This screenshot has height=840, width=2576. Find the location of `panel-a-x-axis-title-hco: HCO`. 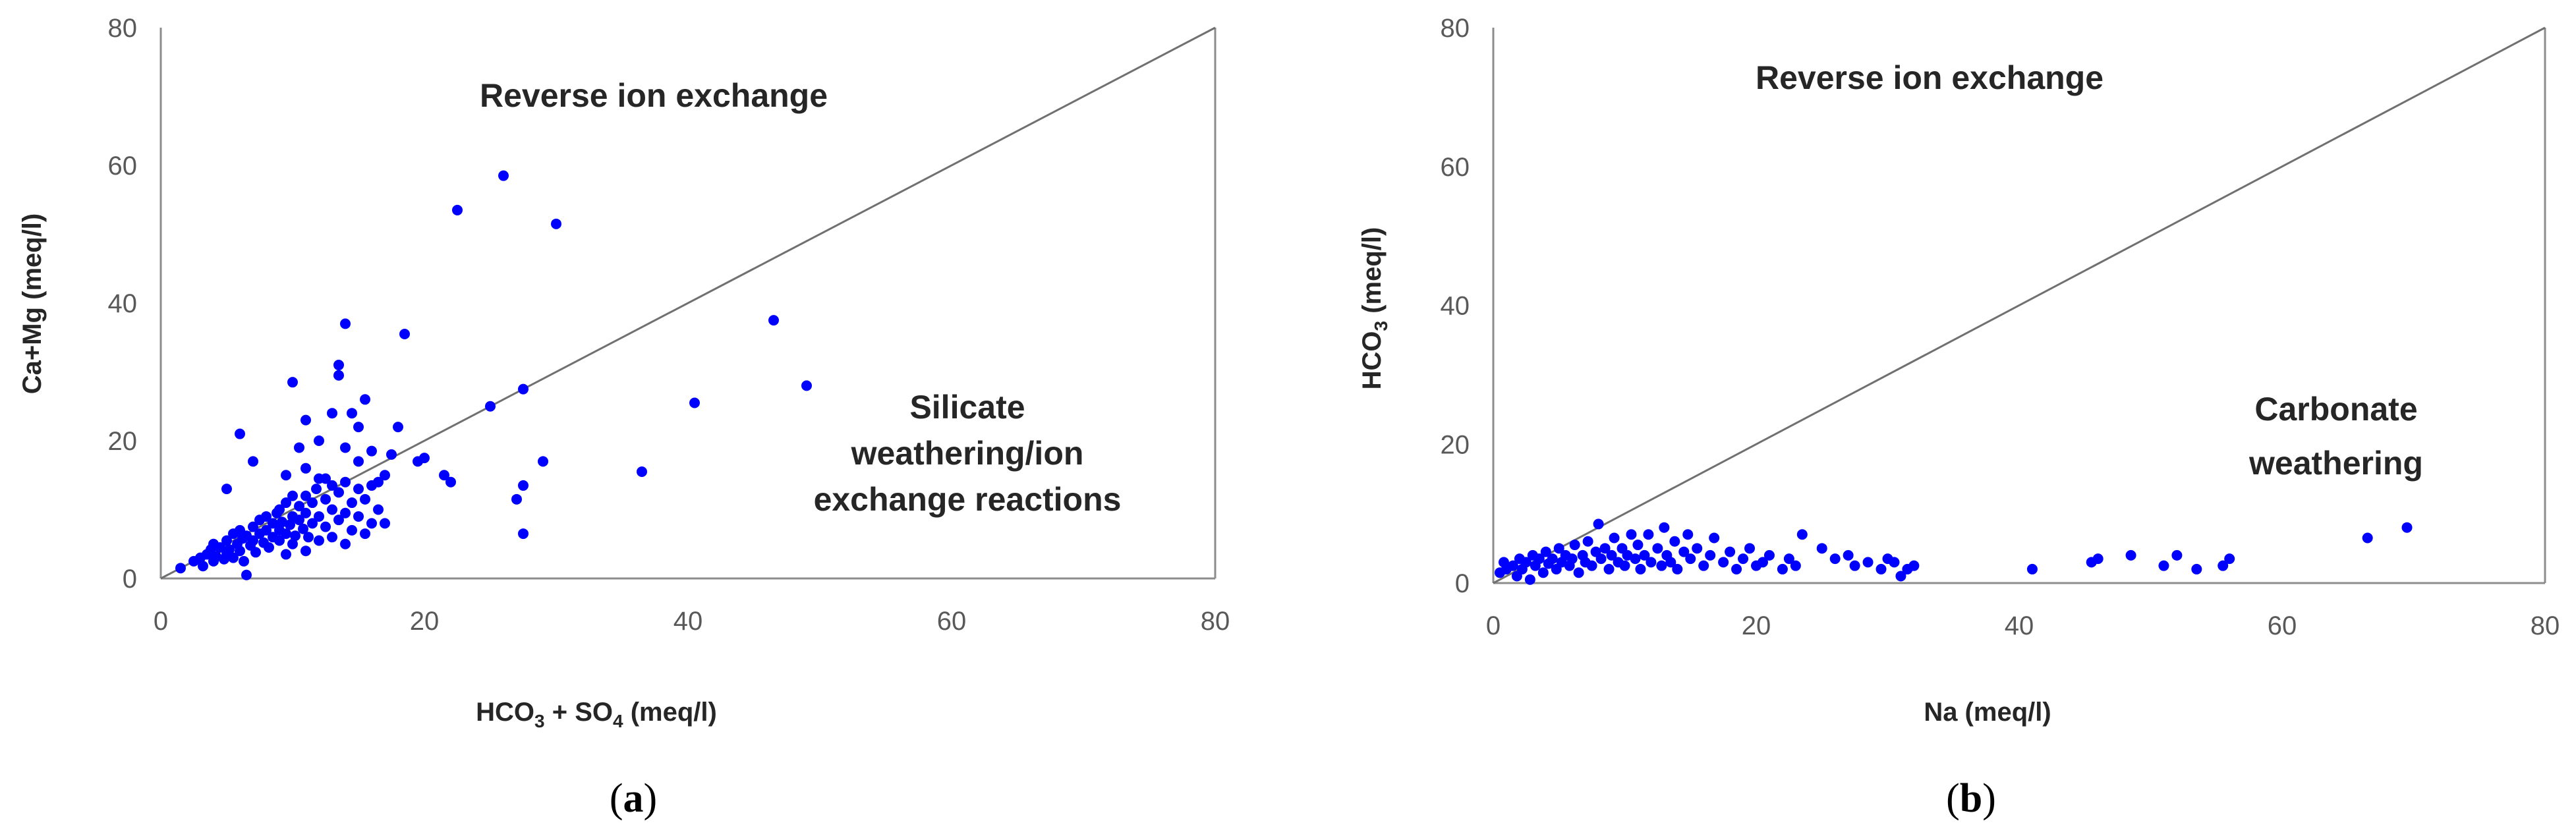

panel-a-x-axis-title-hco: HCO is located at coordinates (505, 712).